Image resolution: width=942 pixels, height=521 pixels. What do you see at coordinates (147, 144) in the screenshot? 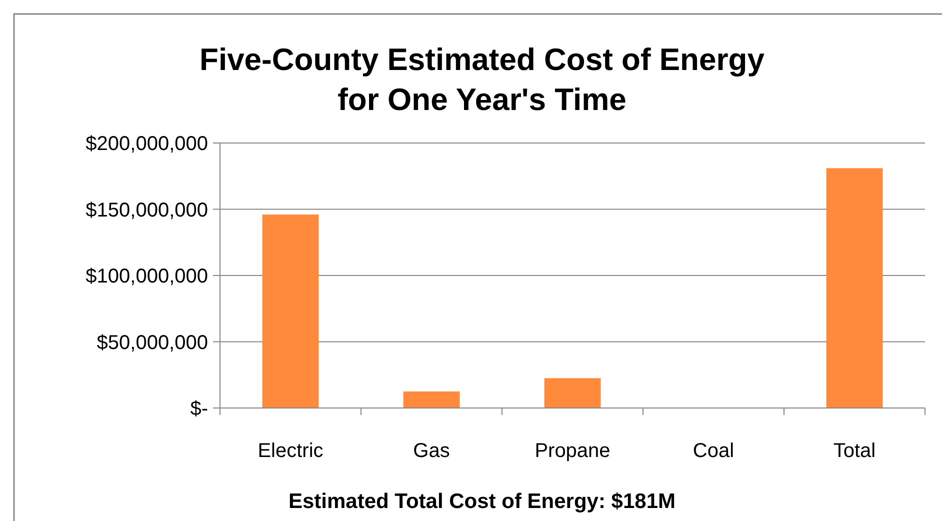
I see `y-tick-label: $200,000,000` at bounding box center [147, 144].